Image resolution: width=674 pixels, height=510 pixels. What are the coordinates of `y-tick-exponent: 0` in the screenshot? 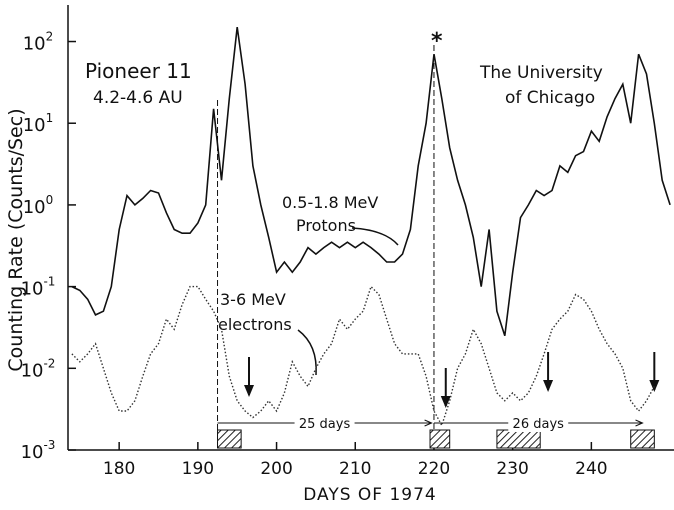 It's located at (50, 200).